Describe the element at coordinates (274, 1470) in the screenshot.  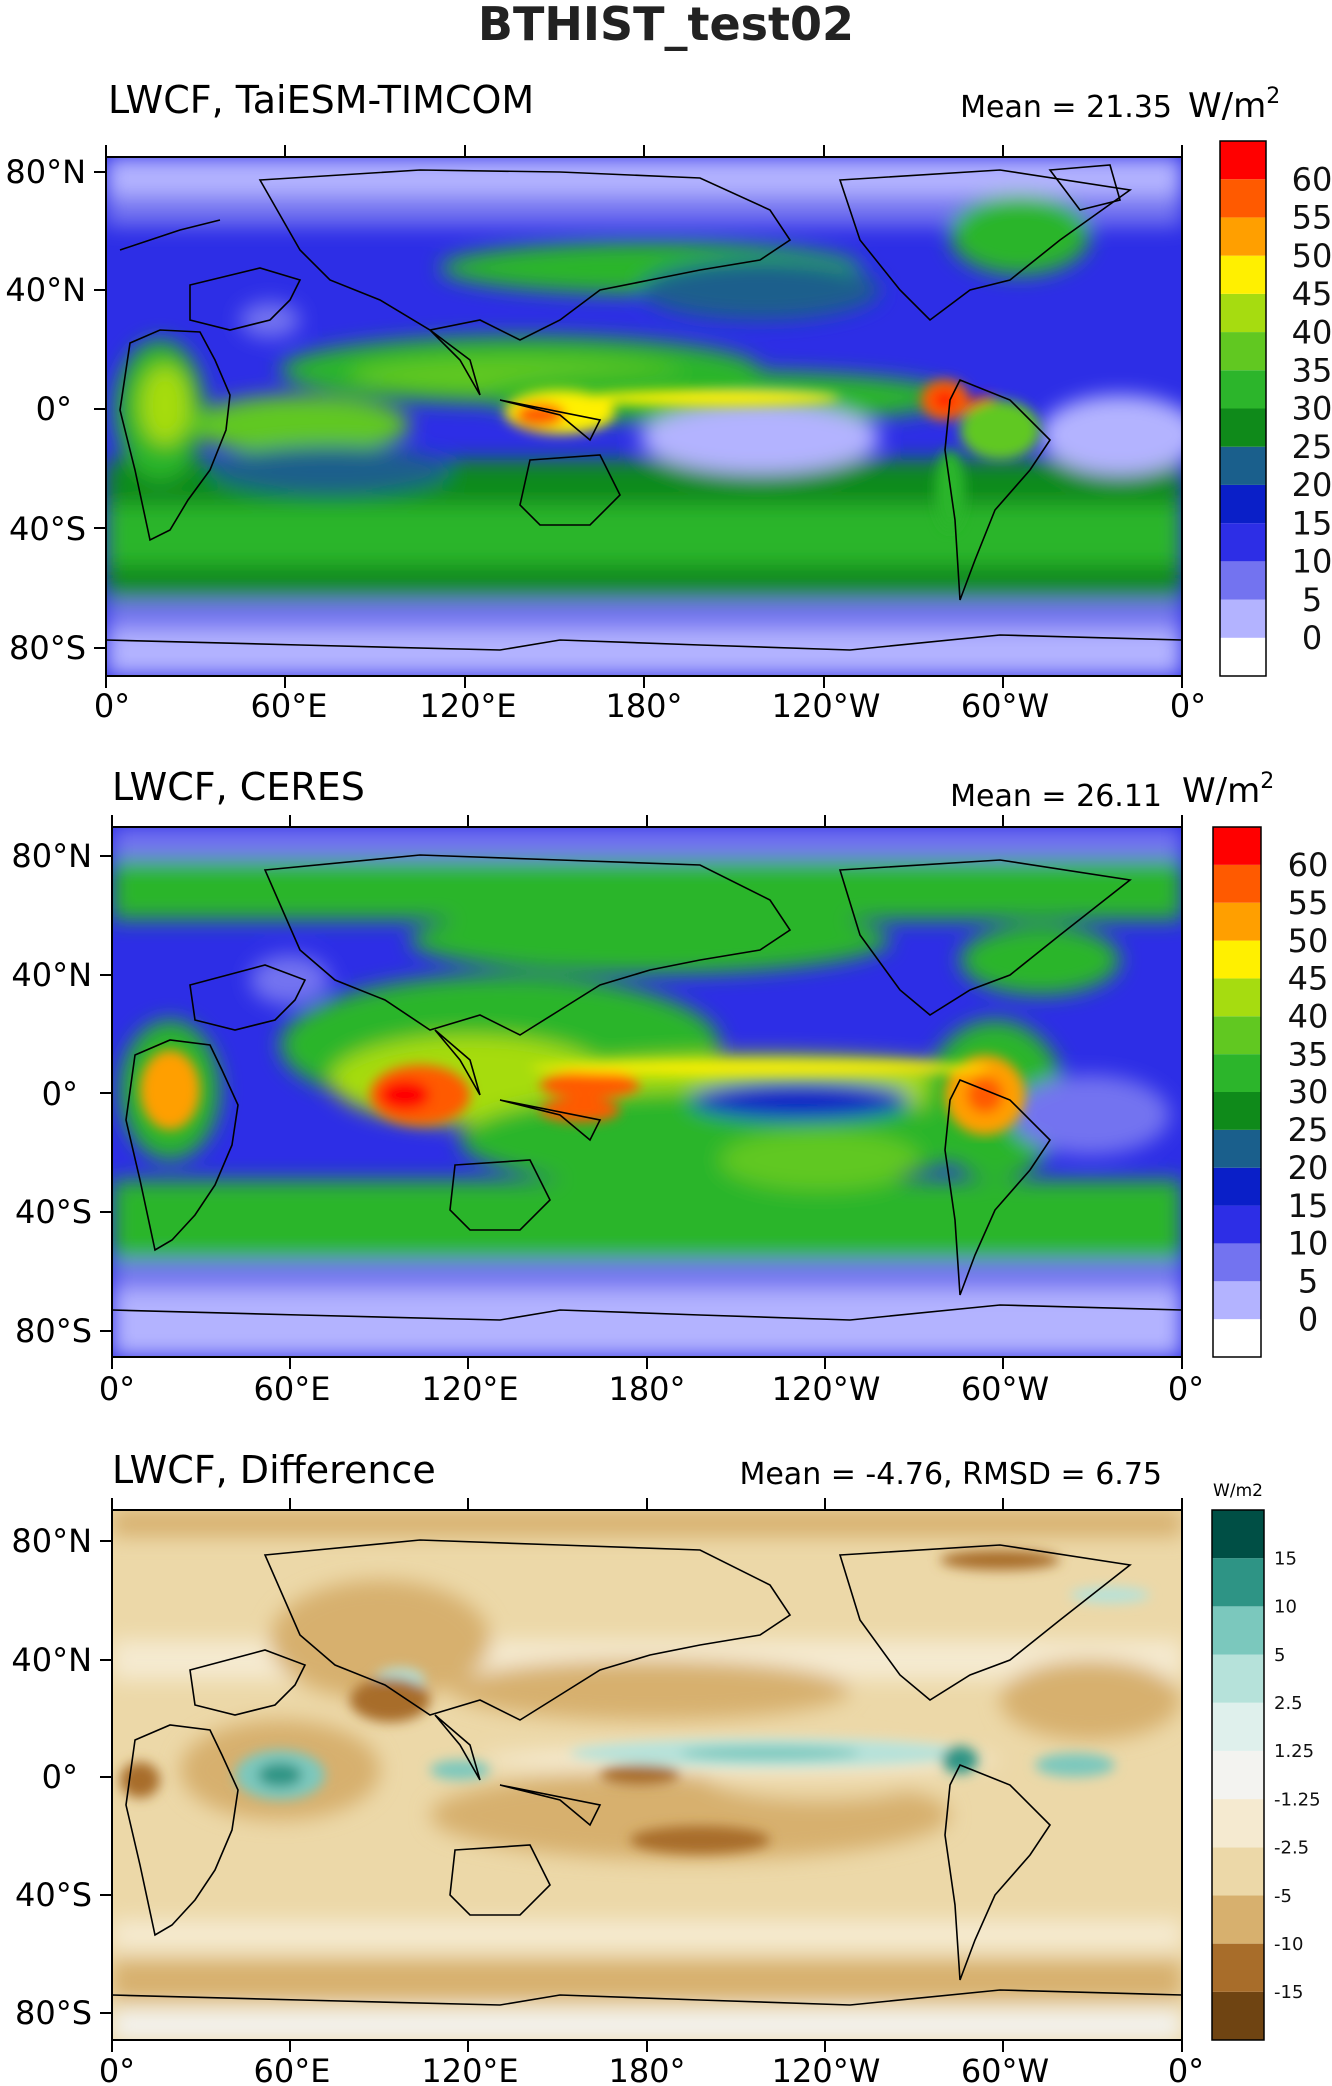
I see `panel-title: LWCF, Difference` at that location.